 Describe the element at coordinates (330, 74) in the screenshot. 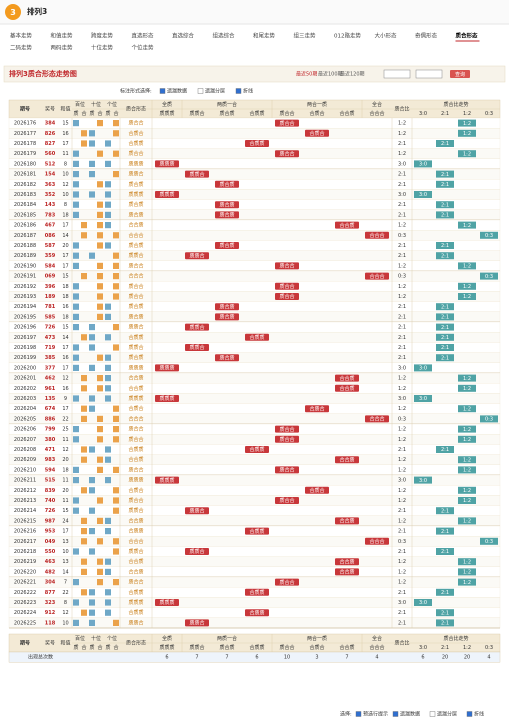

I see `range-link: 最近100期` at that location.